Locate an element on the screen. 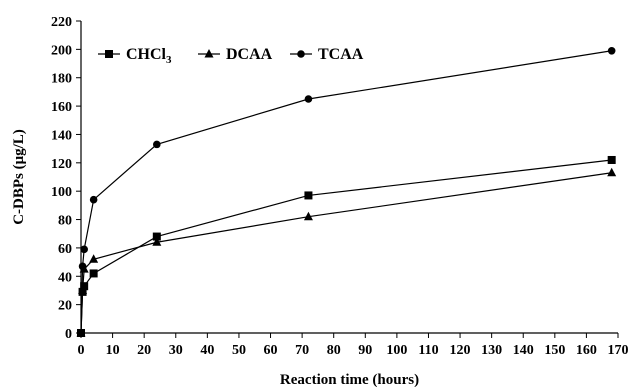 Image resolution: width=633 pixels, height=387 pixels. x-tick-label: 120 is located at coordinates (460, 350).